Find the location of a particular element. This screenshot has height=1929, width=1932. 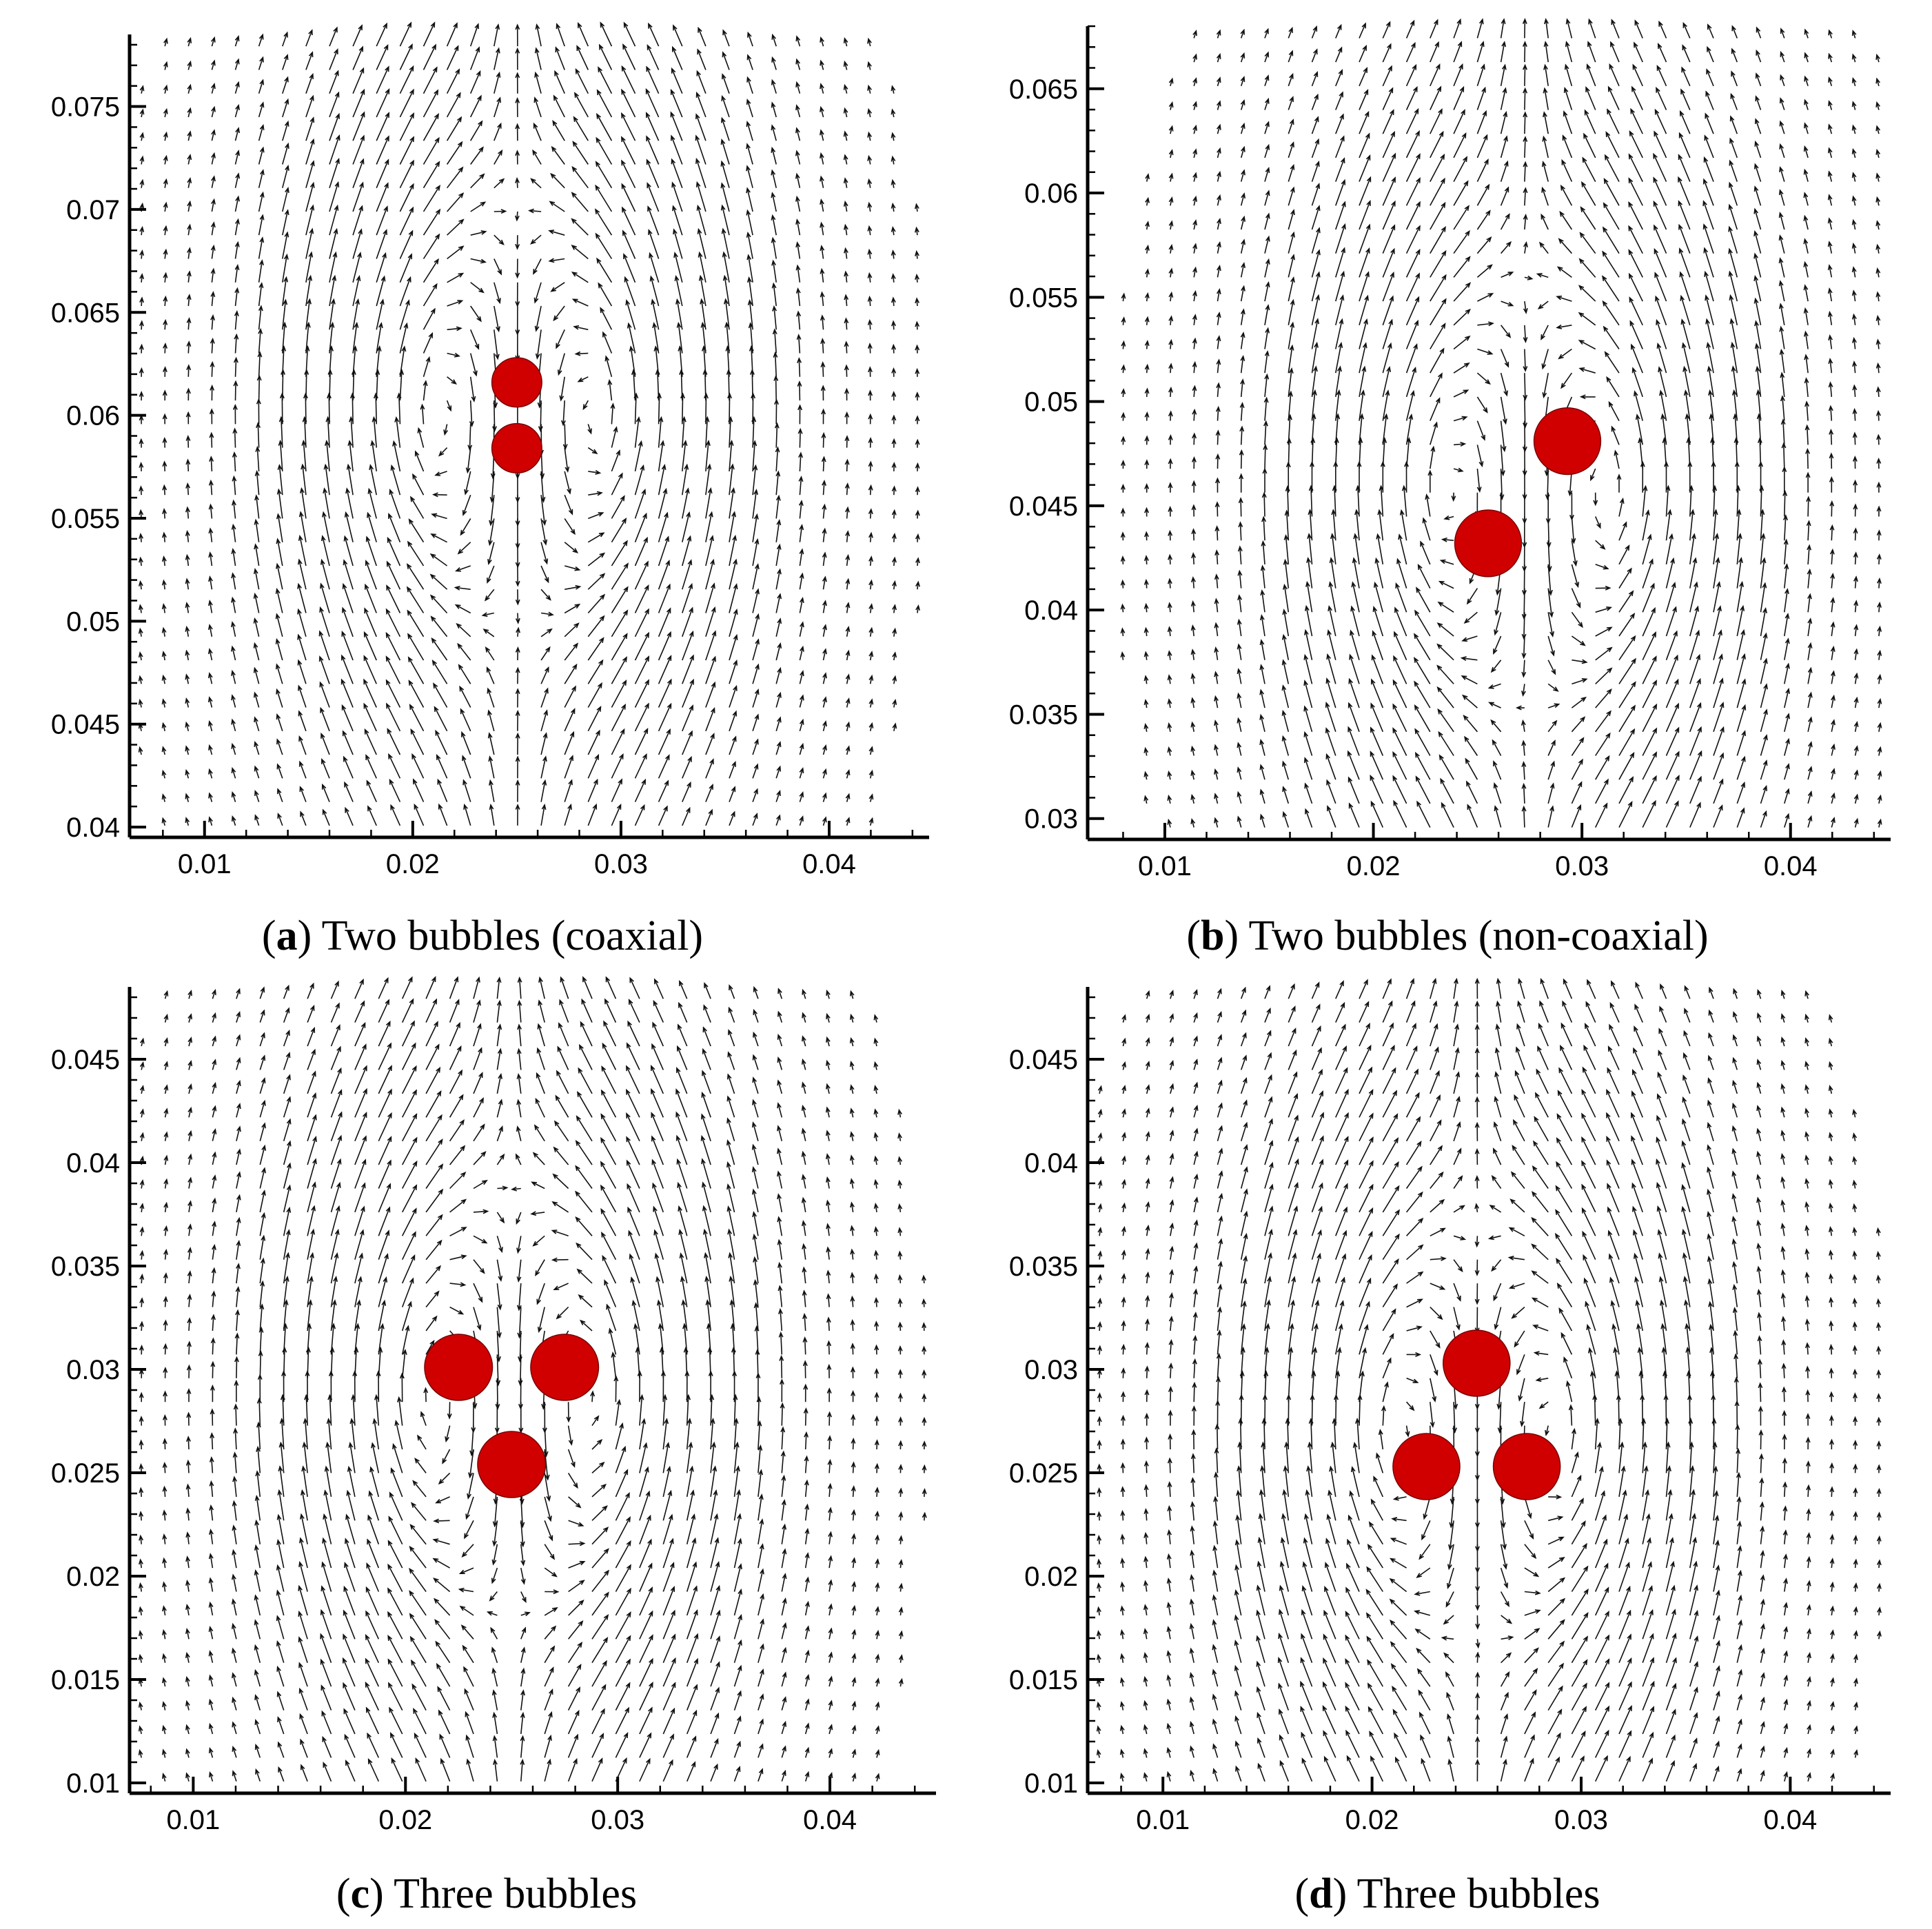

y-tick-label: 0.035 is located at coordinates (85, 1267).